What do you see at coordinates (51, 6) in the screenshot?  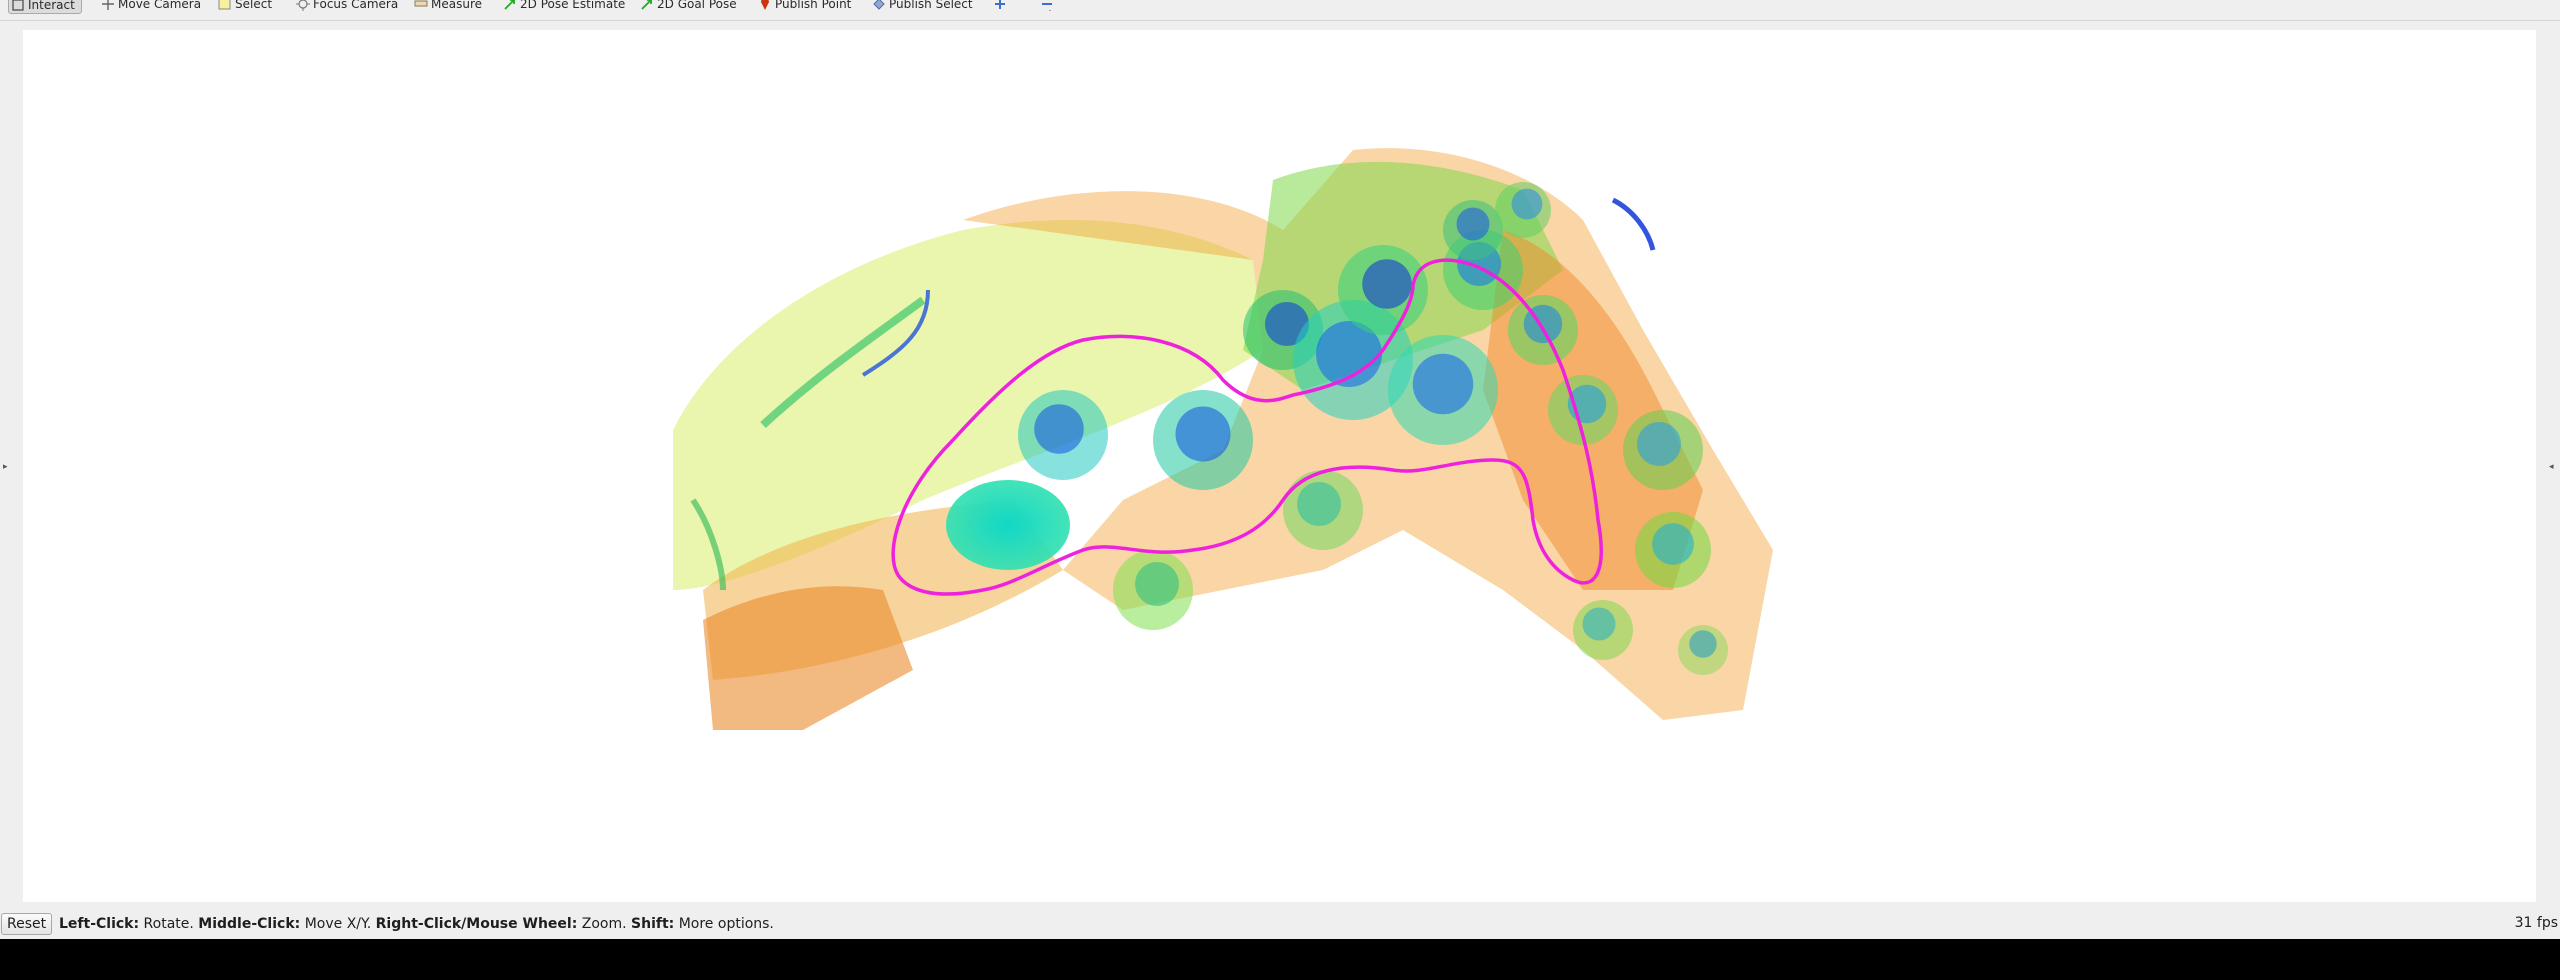 I see `interact-tool-label: Interact` at bounding box center [51, 6].